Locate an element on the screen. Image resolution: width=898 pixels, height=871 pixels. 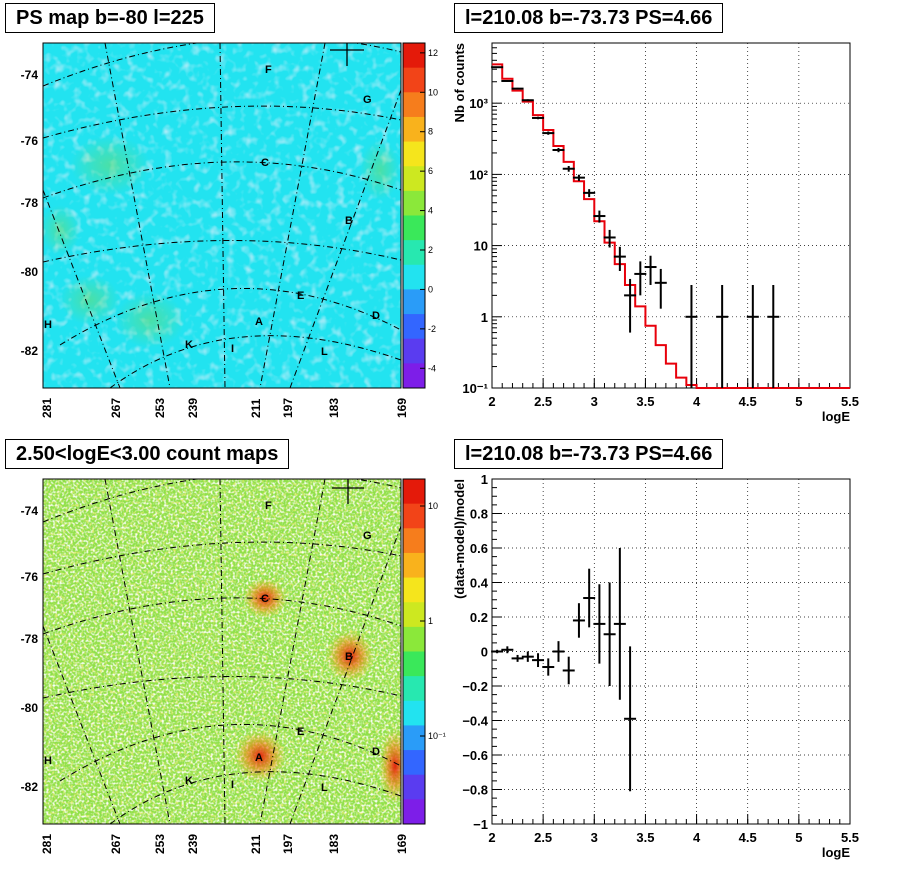
x-tick-label: 5.5 is located at coordinates (850, 837).